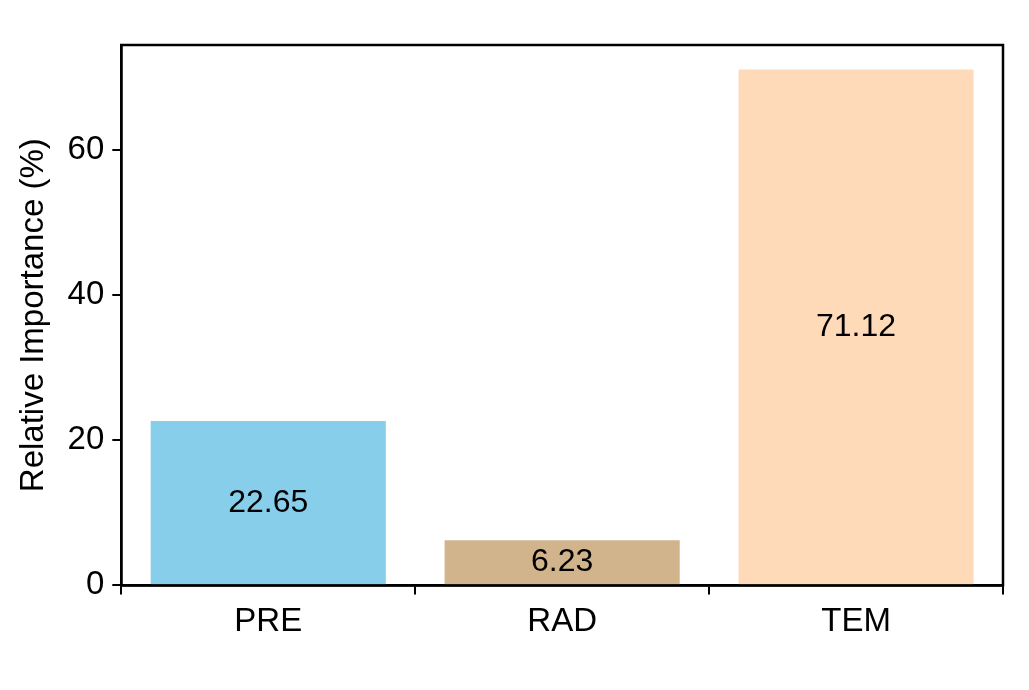 This screenshot has width=1029, height=690. What do you see at coordinates (31, 315) in the screenshot?
I see `y-axis-title: Relative Importance (%)` at bounding box center [31, 315].